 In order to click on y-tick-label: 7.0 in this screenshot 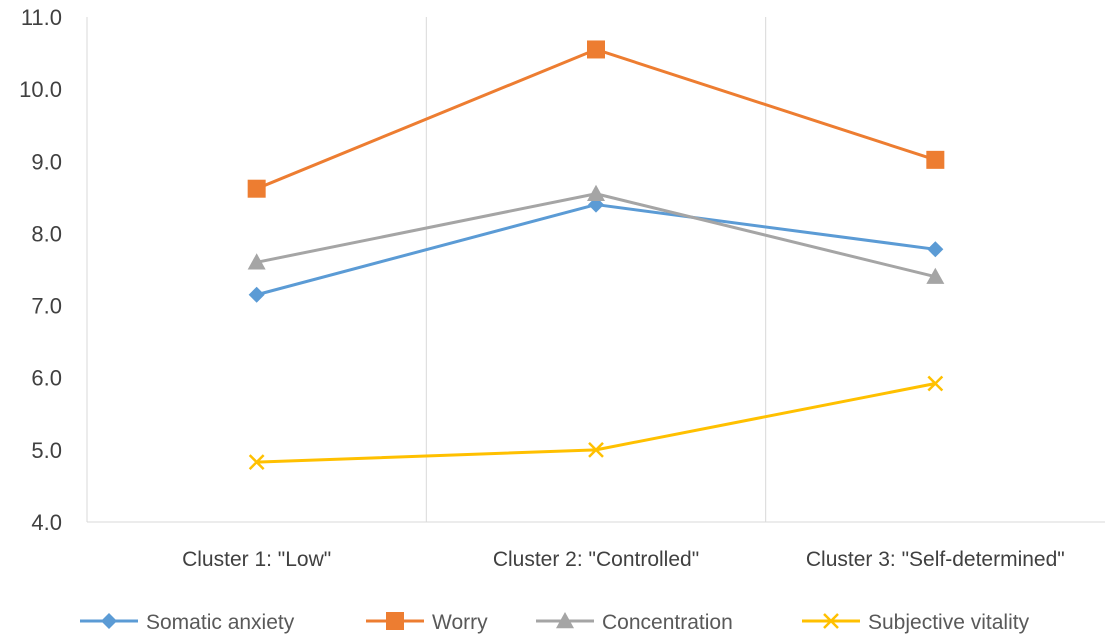, I will do `click(46, 306)`.